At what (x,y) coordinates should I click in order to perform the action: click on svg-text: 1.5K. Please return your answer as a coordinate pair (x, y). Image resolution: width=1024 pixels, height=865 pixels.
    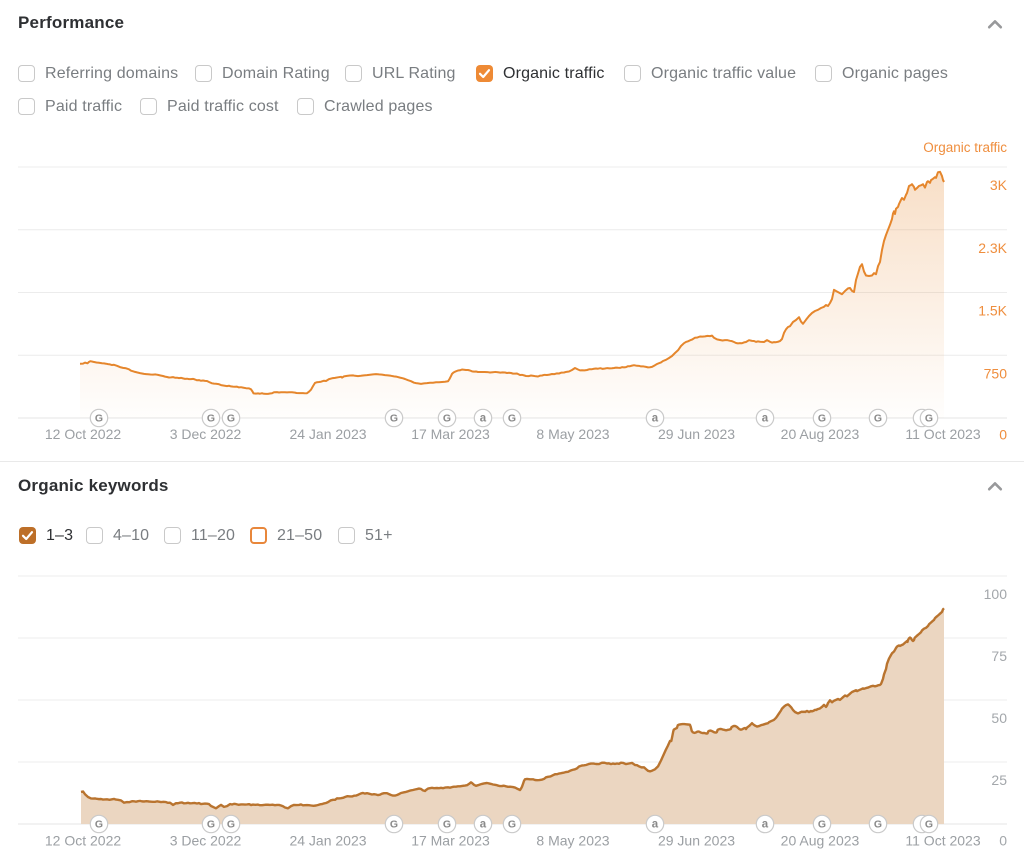
    Looking at the image, I should click on (992, 311).